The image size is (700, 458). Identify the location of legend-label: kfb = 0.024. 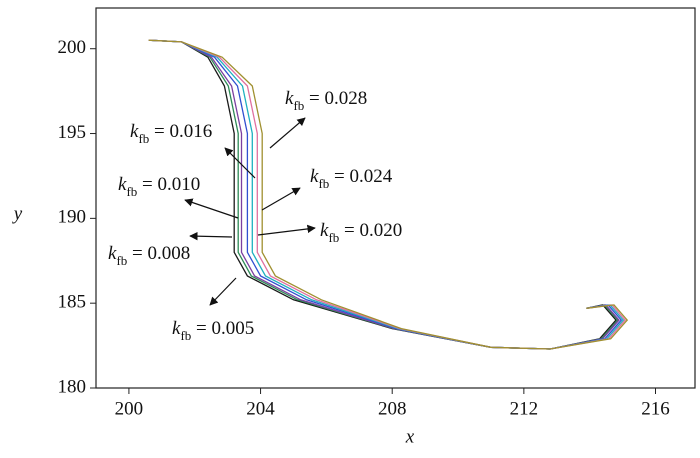
(351, 178).